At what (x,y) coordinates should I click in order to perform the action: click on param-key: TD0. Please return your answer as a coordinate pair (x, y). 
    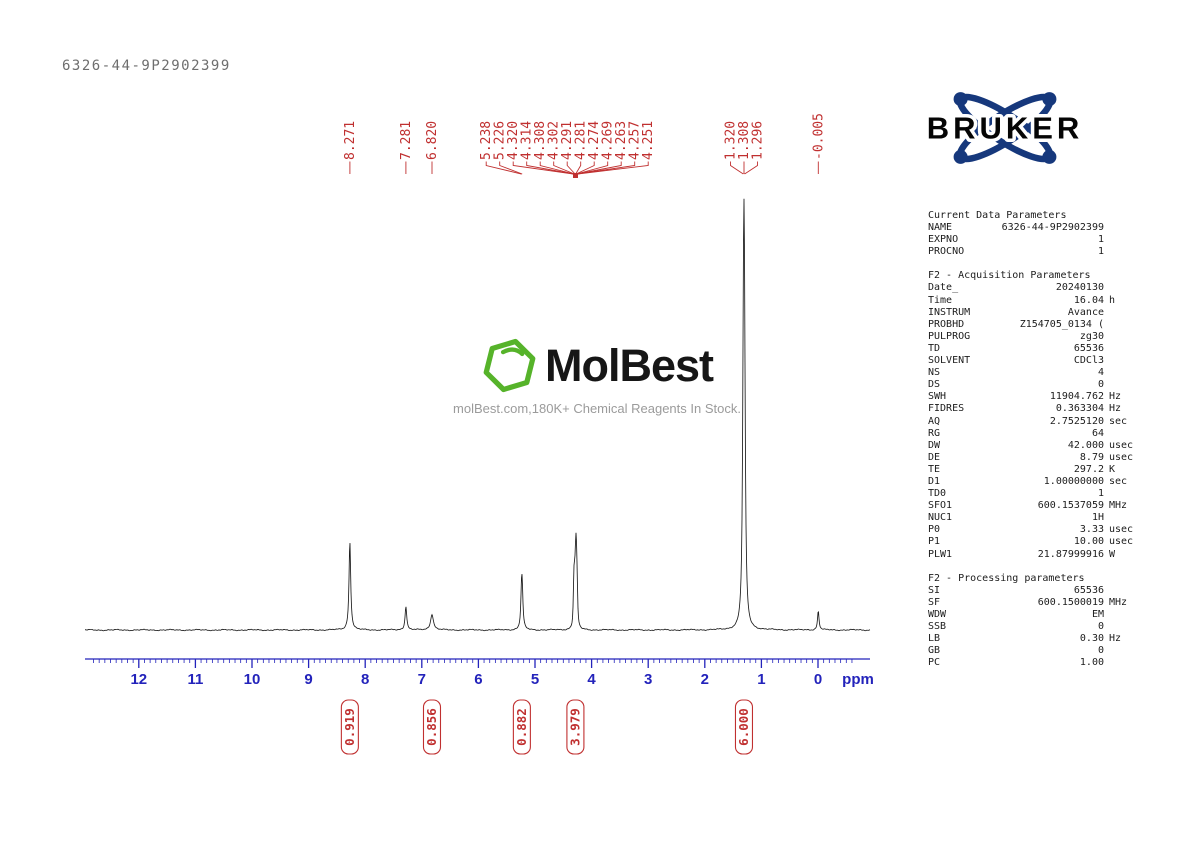
    Looking at the image, I should click on (937, 494).